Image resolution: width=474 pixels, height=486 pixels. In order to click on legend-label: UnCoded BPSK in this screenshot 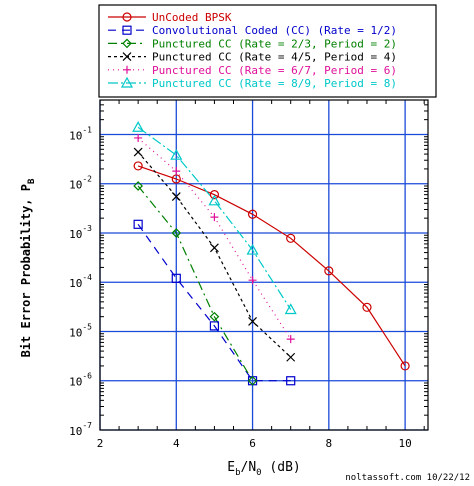, I will do `click(192, 17)`.